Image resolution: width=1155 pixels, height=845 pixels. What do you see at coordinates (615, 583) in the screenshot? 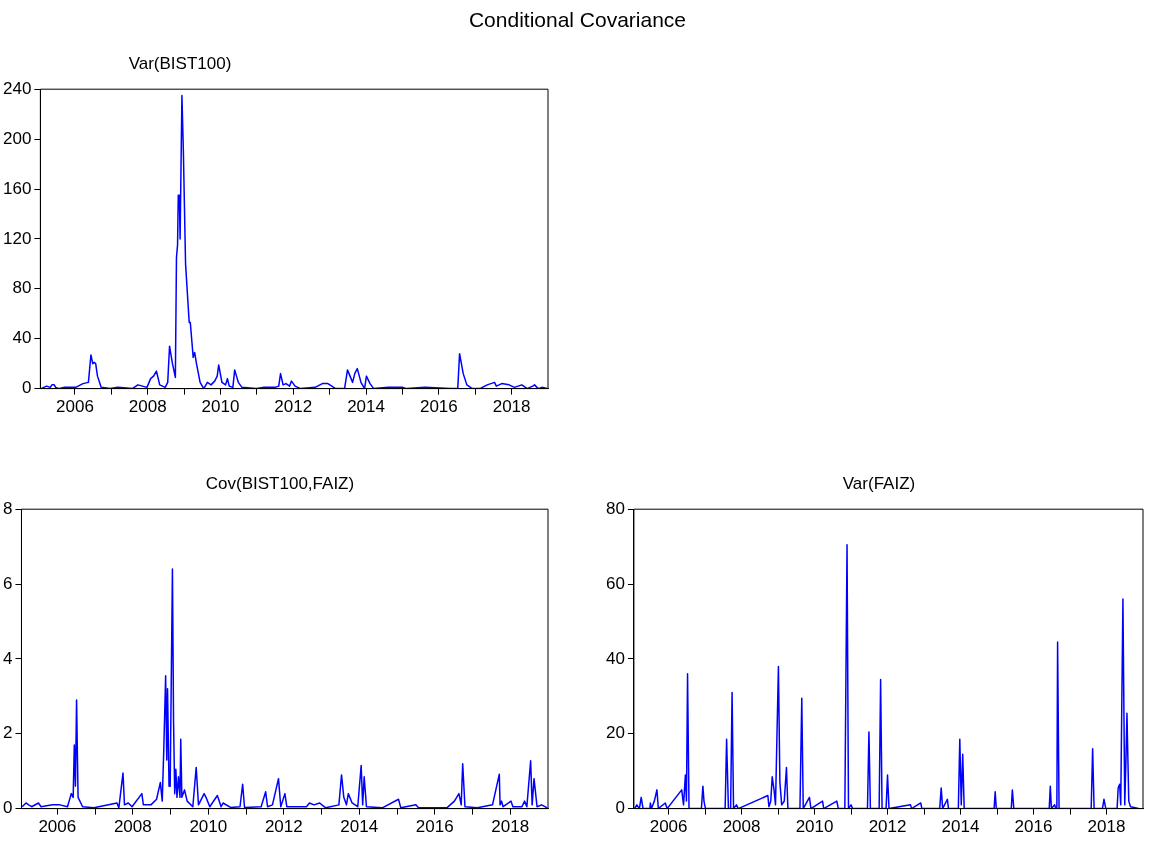
I see `y-tick-label: 60` at bounding box center [615, 583].